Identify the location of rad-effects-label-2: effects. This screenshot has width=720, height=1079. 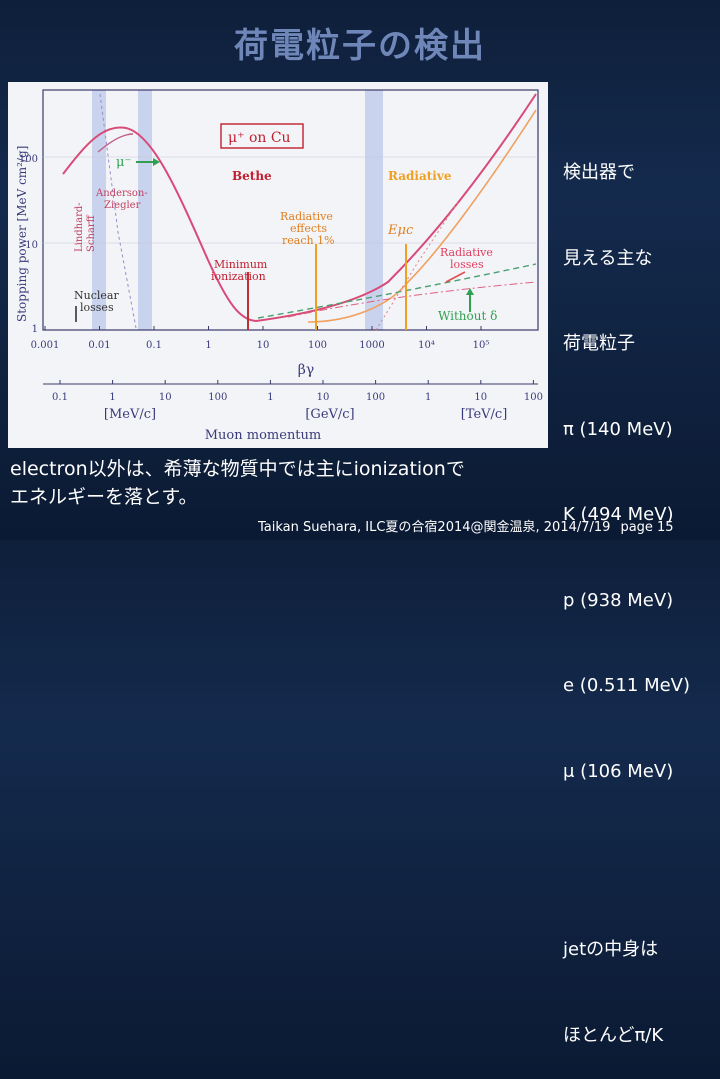
(308, 228).